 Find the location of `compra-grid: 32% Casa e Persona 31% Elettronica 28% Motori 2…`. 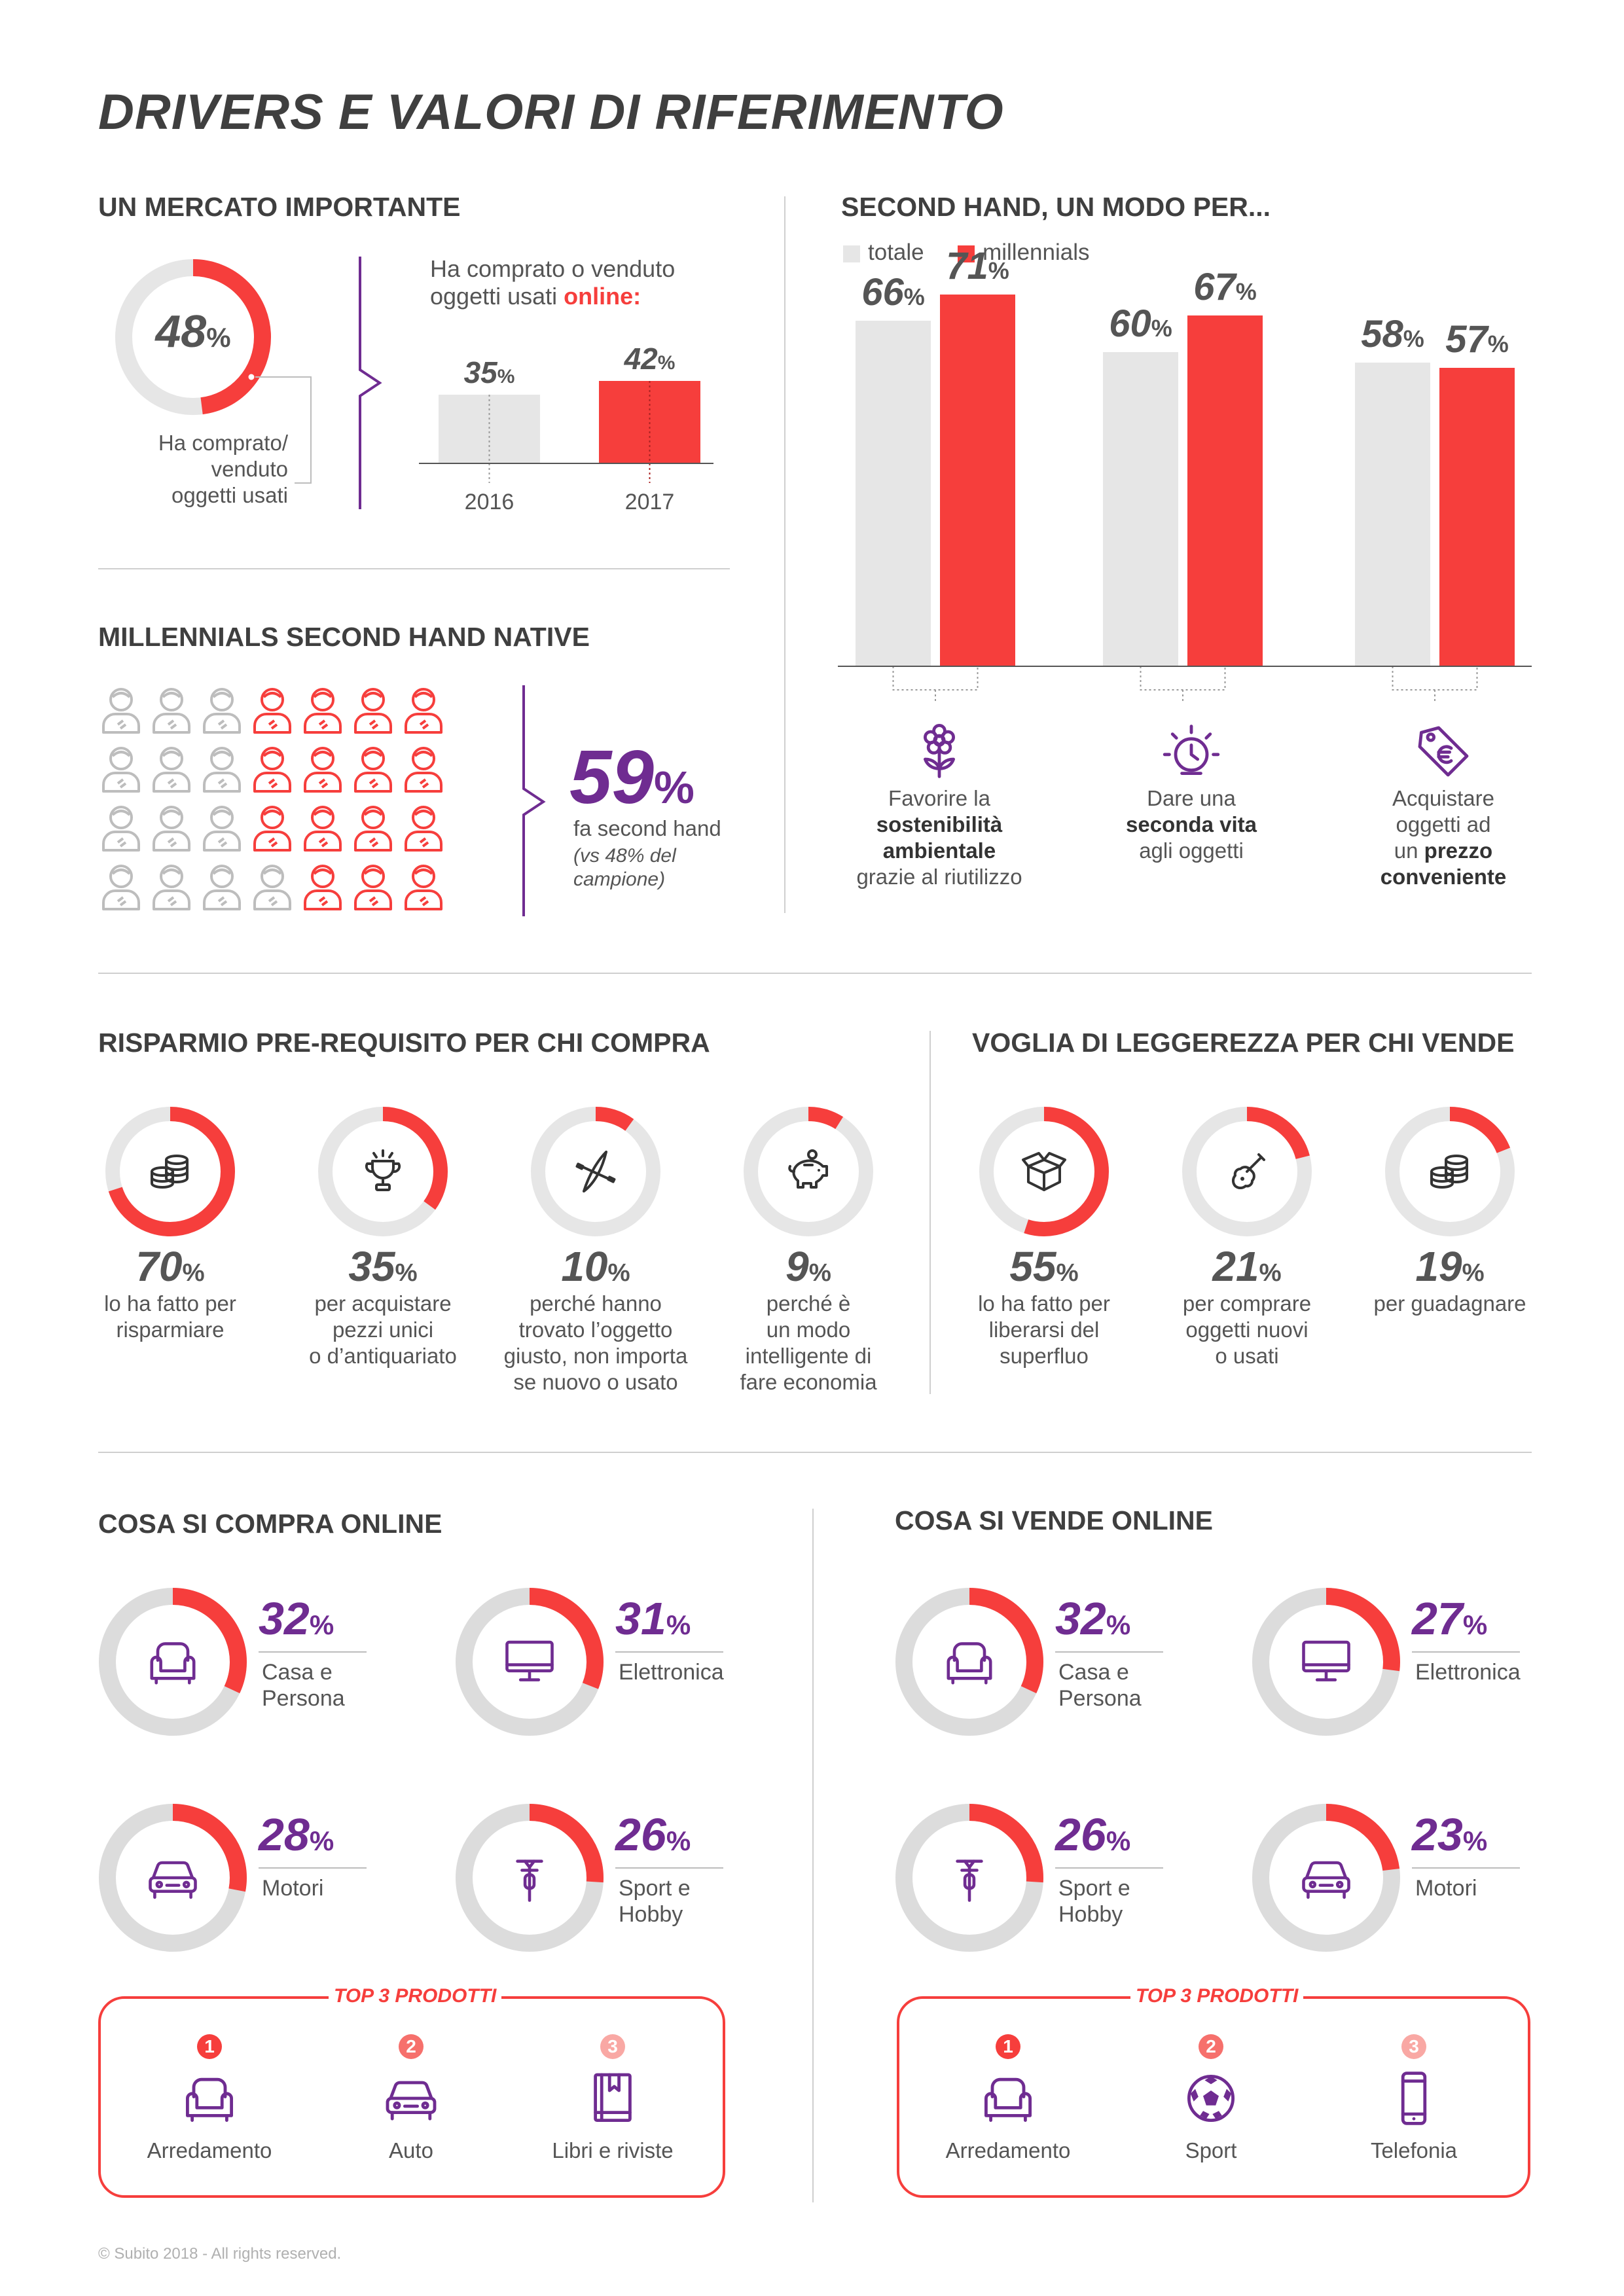

compra-grid: 32% Casa e Persona 31% Elettronica 28% Motori 2… is located at coordinates (425, 1770).